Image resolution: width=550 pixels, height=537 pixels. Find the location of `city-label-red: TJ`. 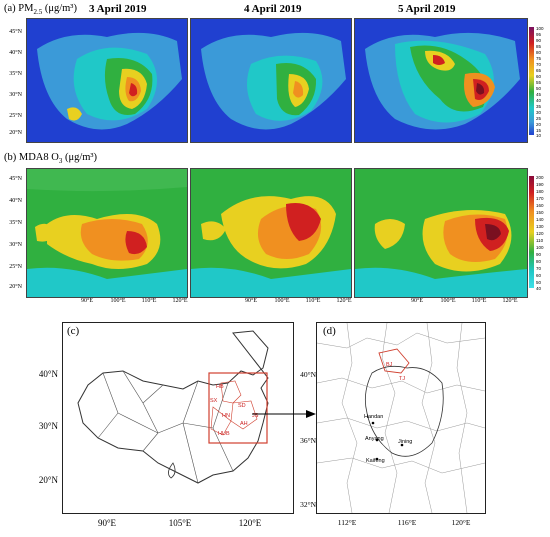

city-label-red: TJ is located at coordinates (402, 379).